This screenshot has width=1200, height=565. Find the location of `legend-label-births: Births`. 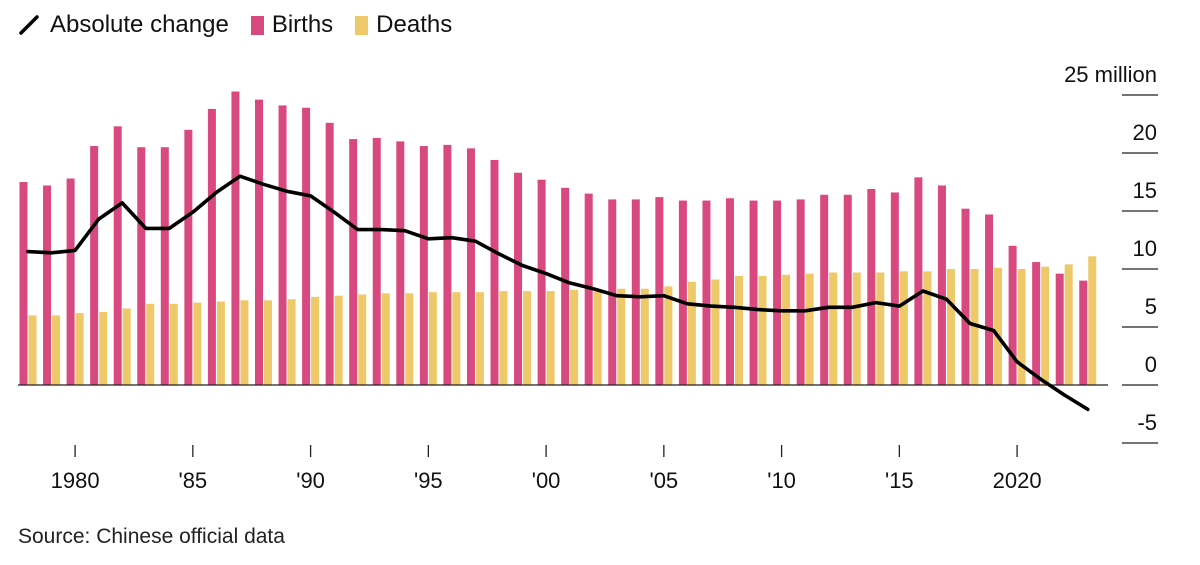

legend-label-births: Births is located at coordinates (302, 24).